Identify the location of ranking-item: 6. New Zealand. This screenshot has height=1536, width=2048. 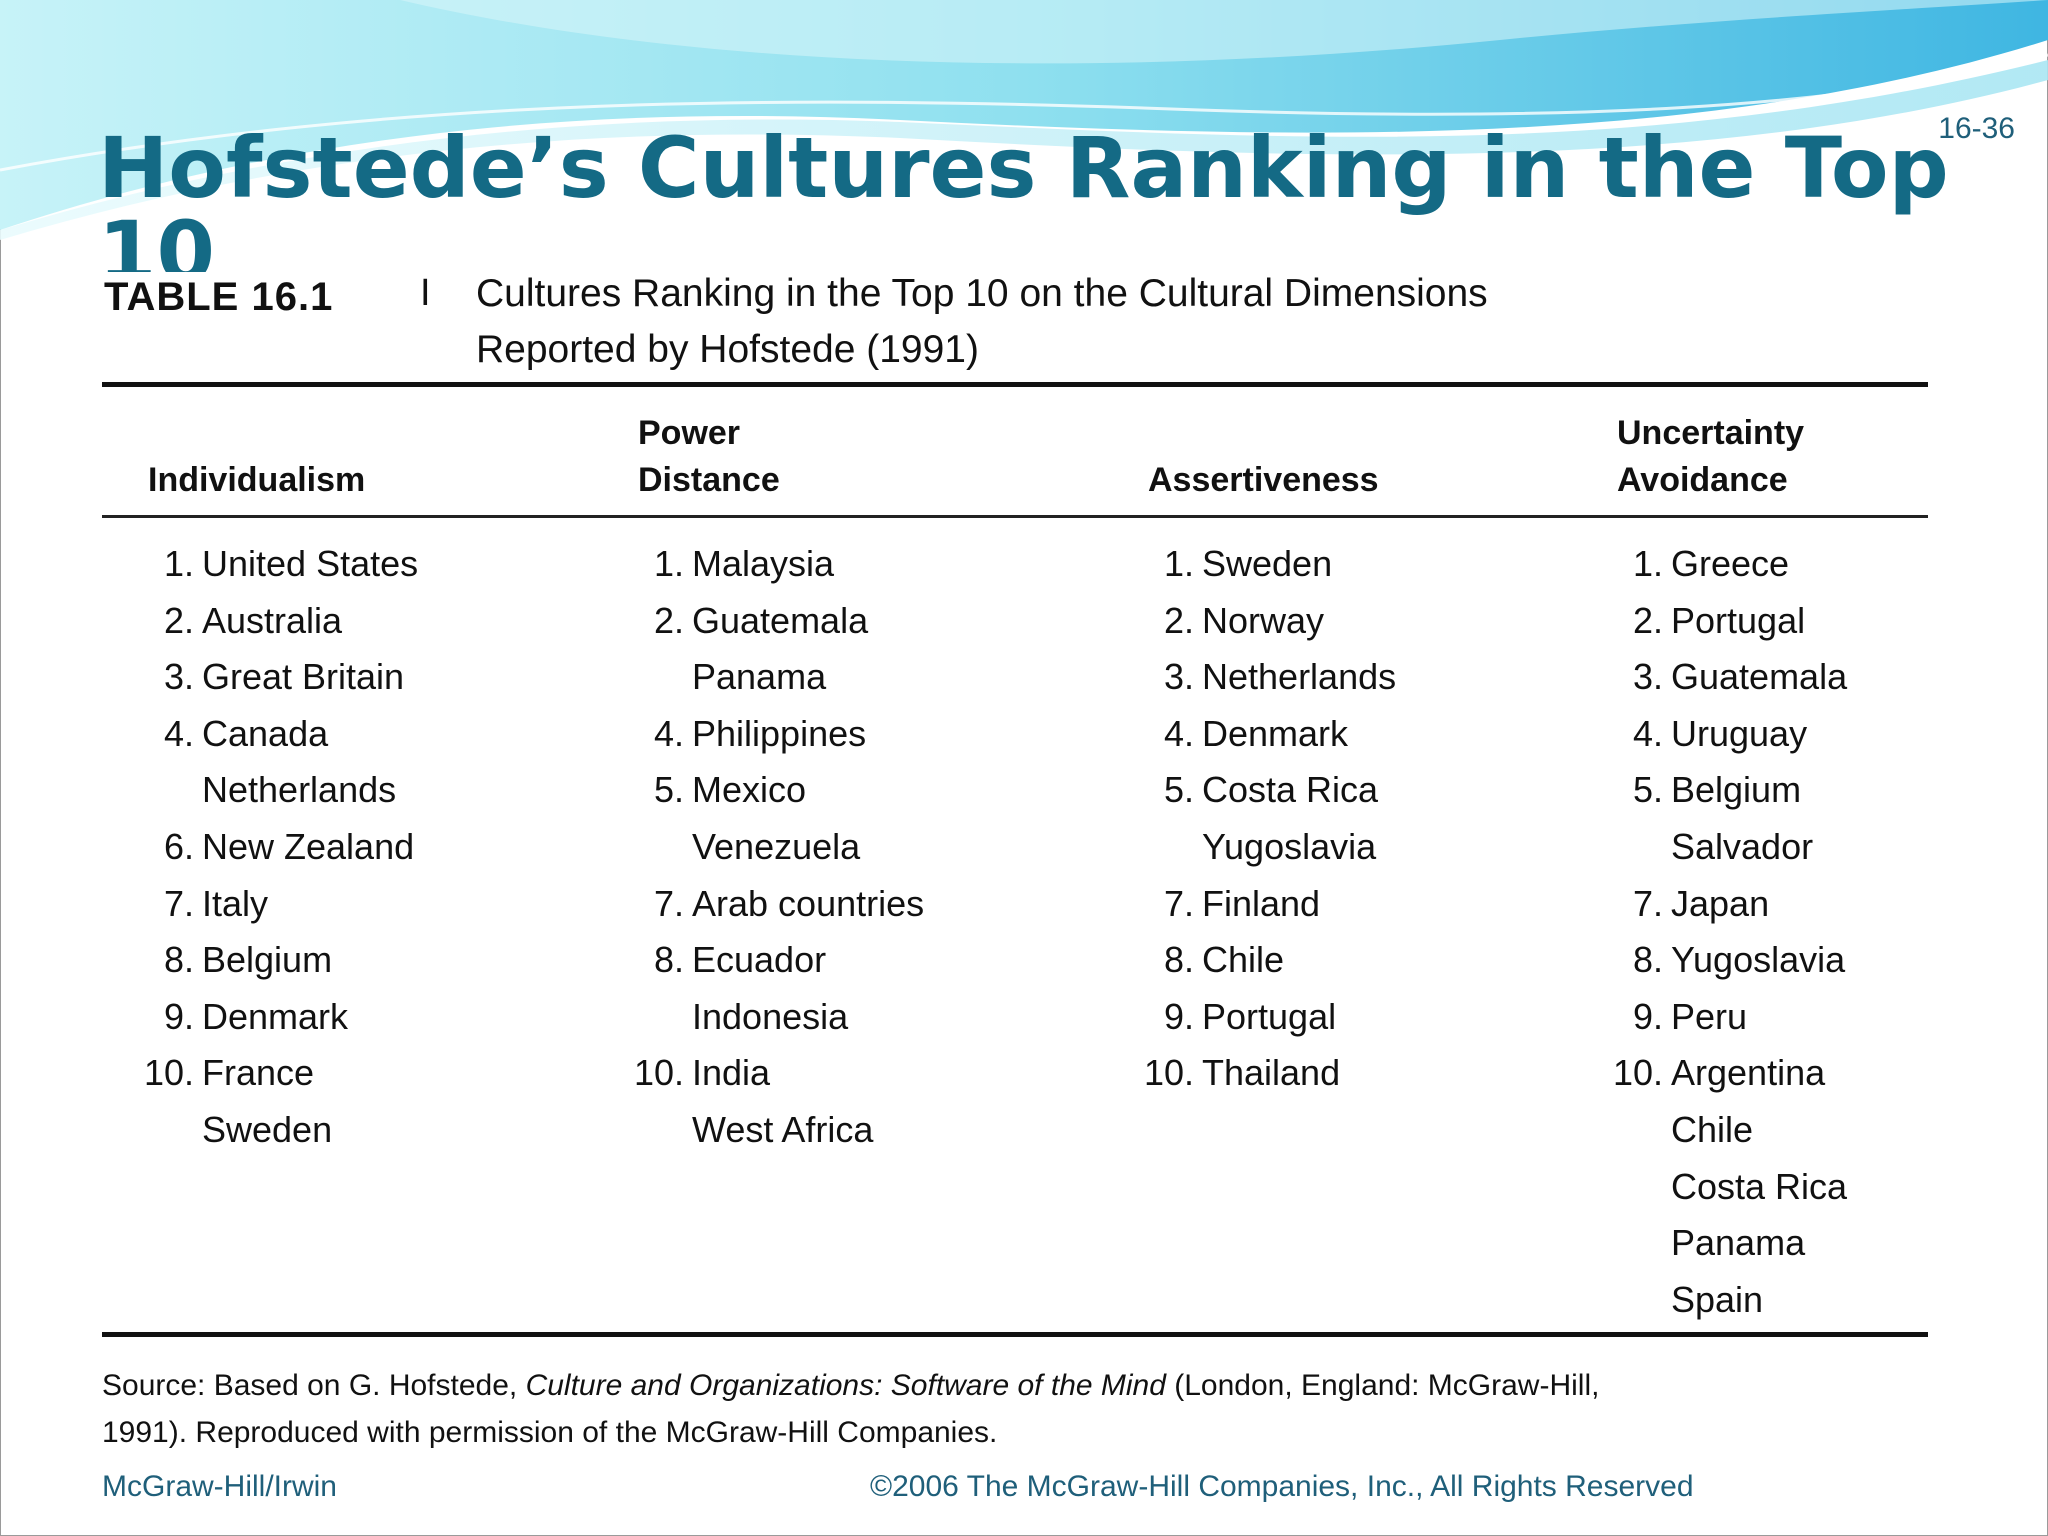
(291, 847).